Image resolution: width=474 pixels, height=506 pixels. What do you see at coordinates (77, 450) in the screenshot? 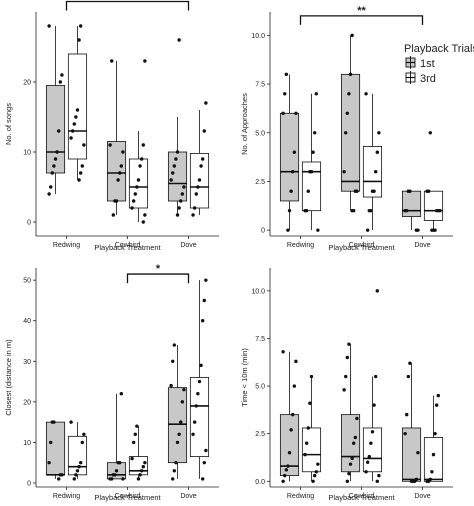
I see `box-3rd-redwing` at bounding box center [77, 450].